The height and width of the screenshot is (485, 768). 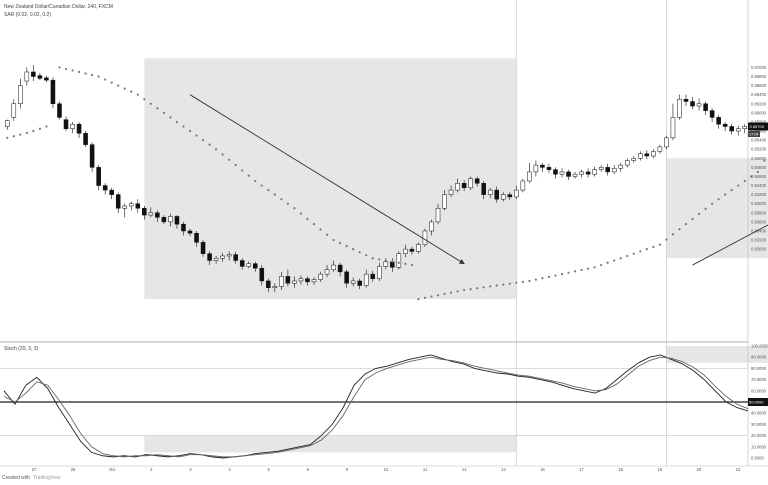 I want to click on last-time-badge, so click(x=754, y=133).